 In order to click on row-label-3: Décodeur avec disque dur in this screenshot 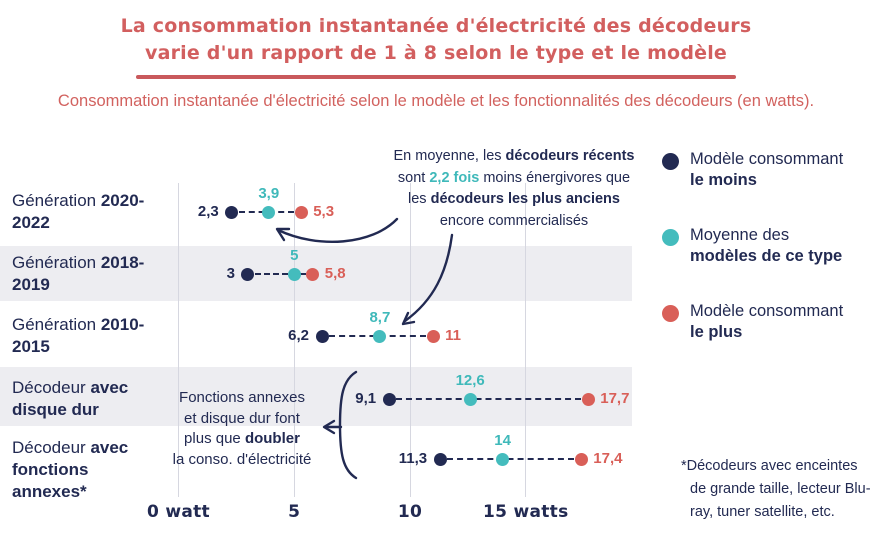, I will do `click(88, 399)`.